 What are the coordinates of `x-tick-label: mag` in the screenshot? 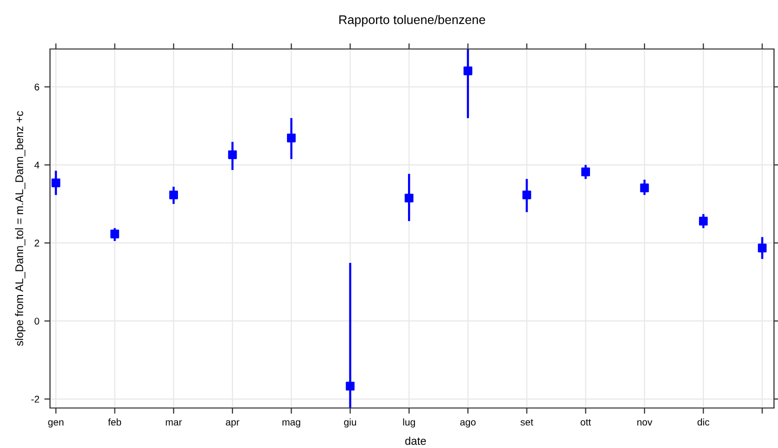 It's located at (291, 424).